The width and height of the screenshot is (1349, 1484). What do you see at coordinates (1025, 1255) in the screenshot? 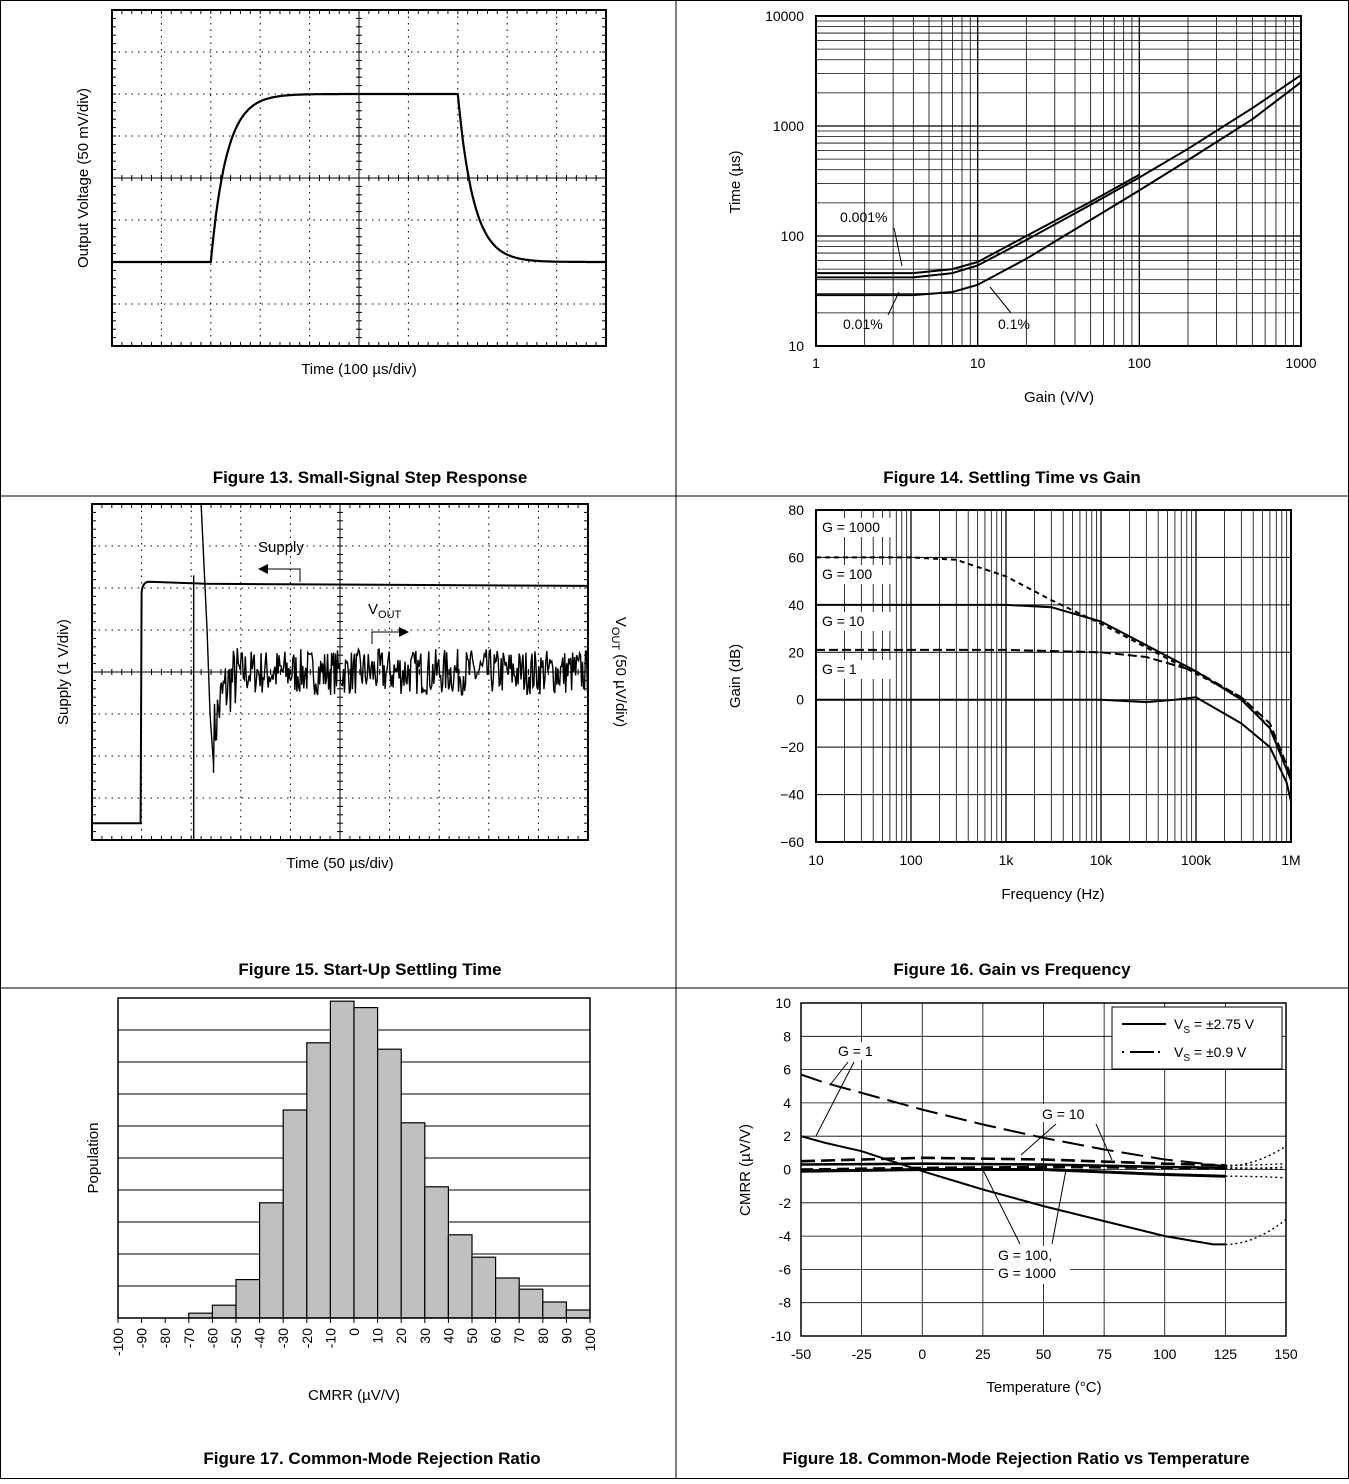
I see `fig18-label-g100: G = 100,` at bounding box center [1025, 1255].